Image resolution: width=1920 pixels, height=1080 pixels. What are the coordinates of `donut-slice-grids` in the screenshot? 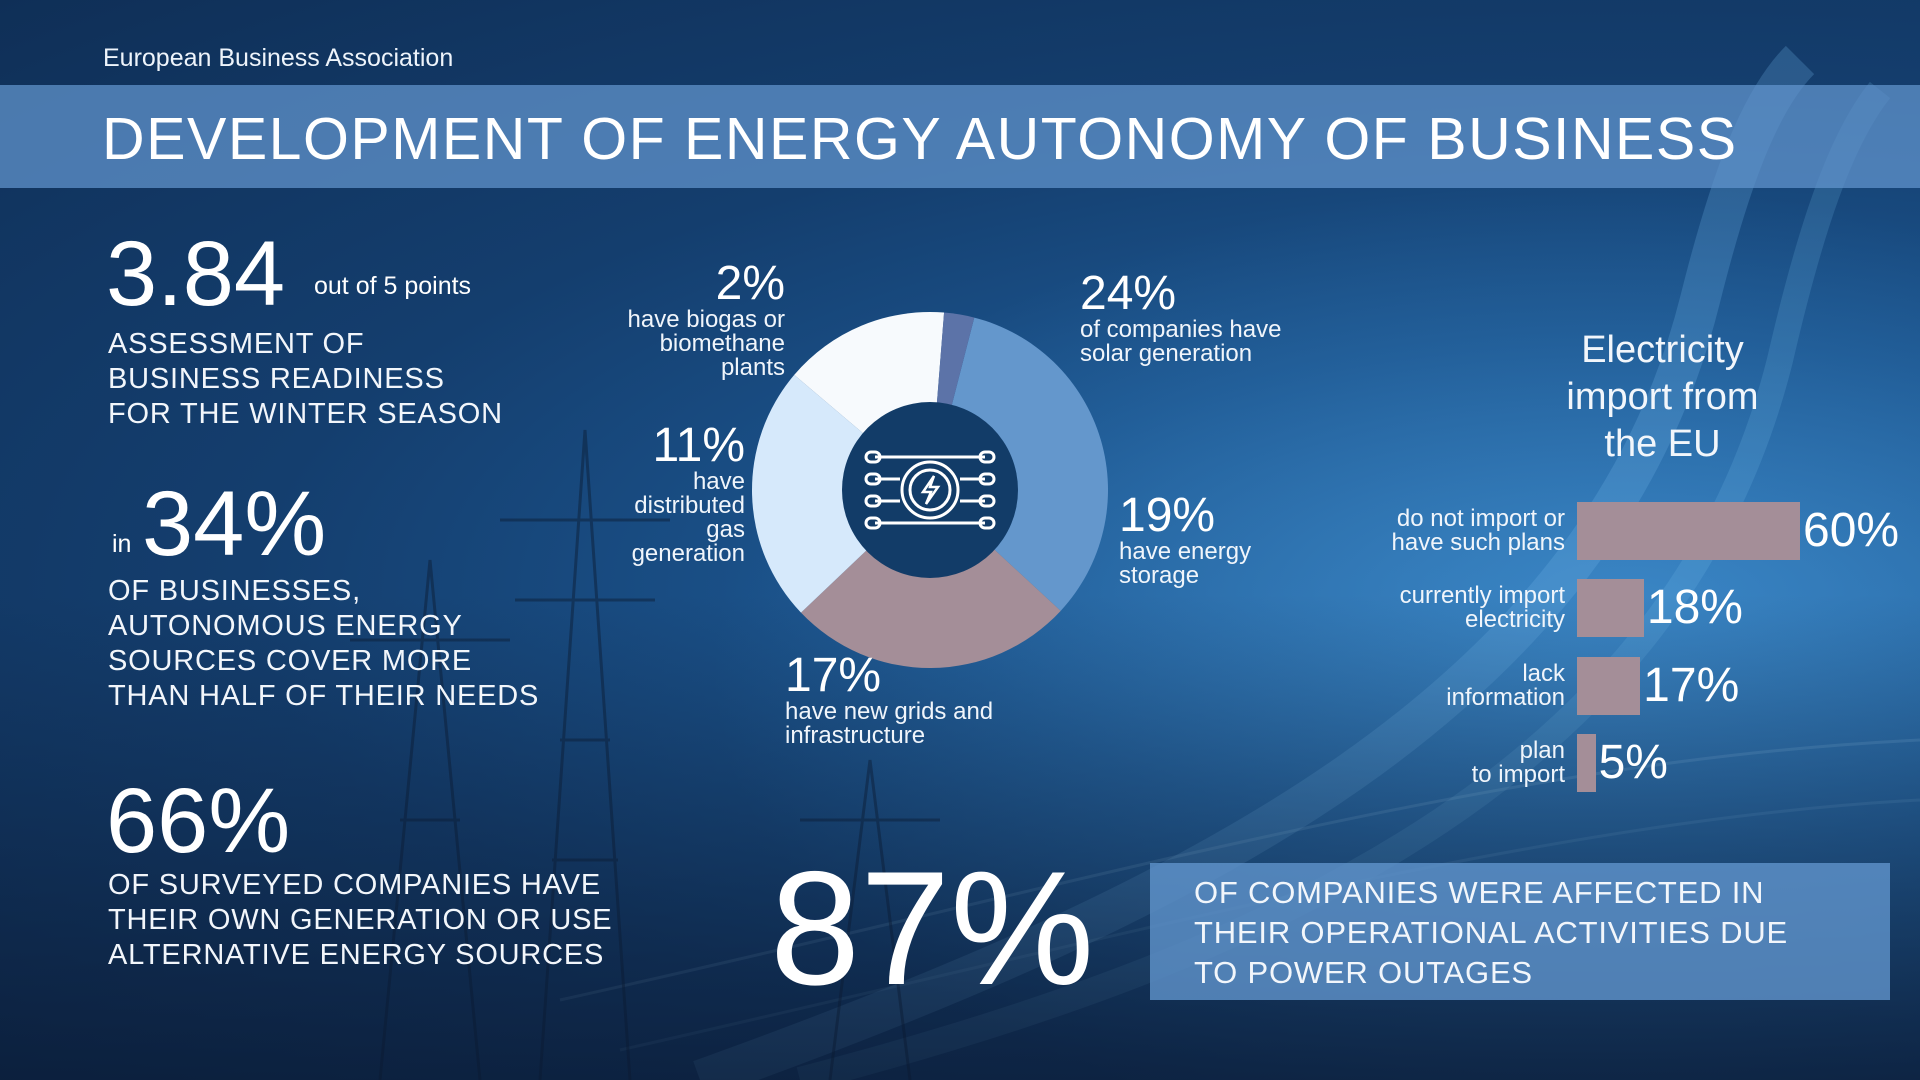 It's located at (841, 493).